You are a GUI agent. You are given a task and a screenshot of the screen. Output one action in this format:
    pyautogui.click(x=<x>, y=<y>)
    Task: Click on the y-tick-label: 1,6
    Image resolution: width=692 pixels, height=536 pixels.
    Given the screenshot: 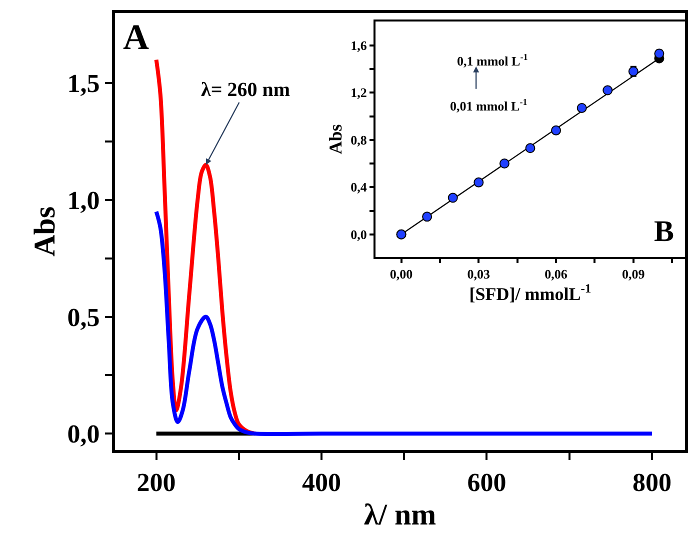 What is the action you would take?
    pyautogui.click(x=359, y=45)
    